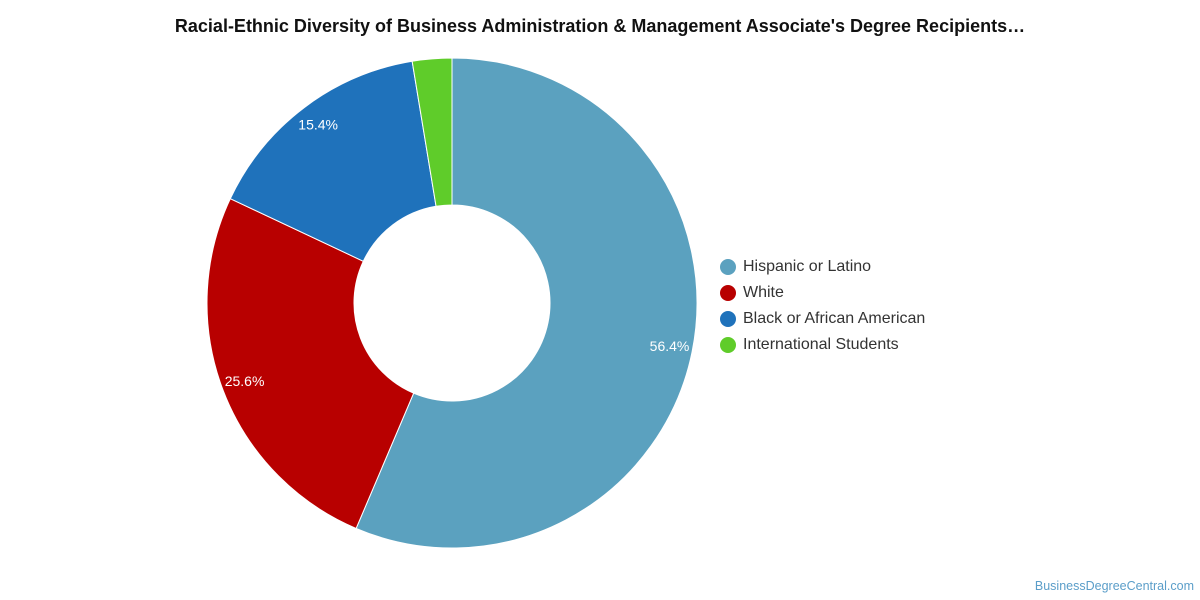 The image size is (1200, 600). Describe the element at coordinates (763, 292) in the screenshot. I see `legend-label: White` at that location.